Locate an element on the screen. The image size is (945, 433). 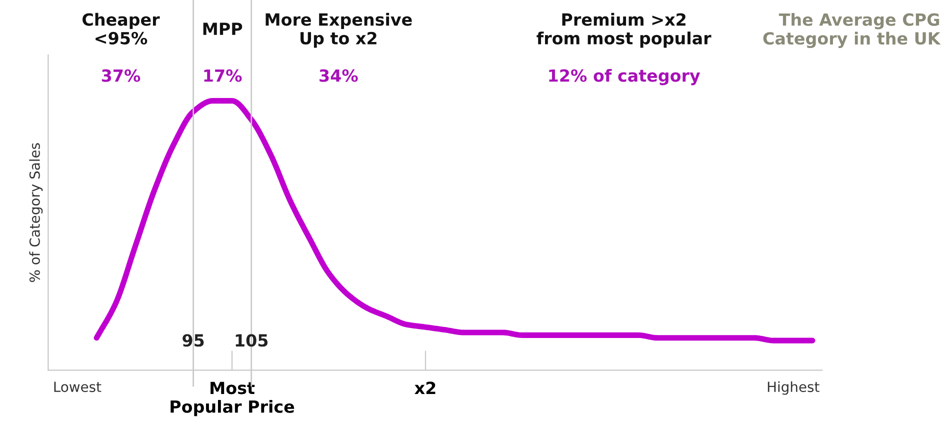
x-tick-label: x2 is located at coordinates (425, 388).